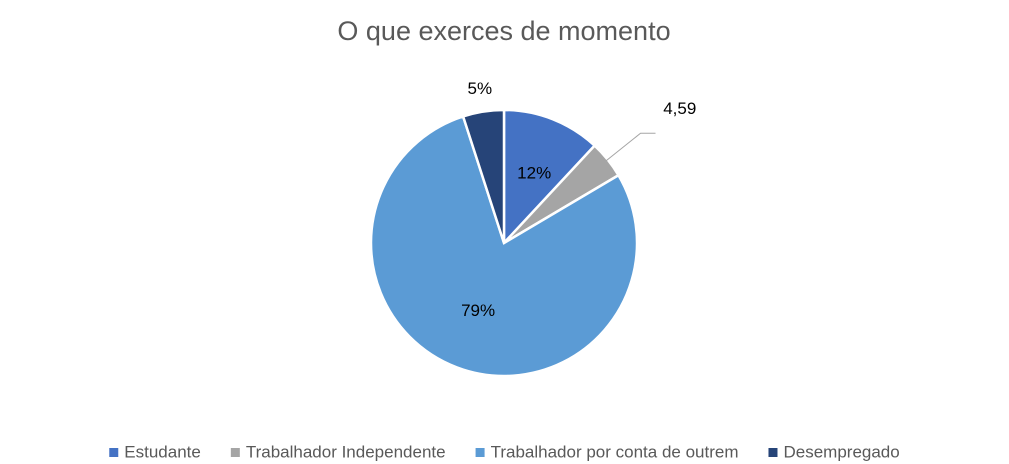 The width and height of the screenshot is (1009, 464). Describe the element at coordinates (478, 310) in the screenshot. I see `data-label: 79%` at that location.